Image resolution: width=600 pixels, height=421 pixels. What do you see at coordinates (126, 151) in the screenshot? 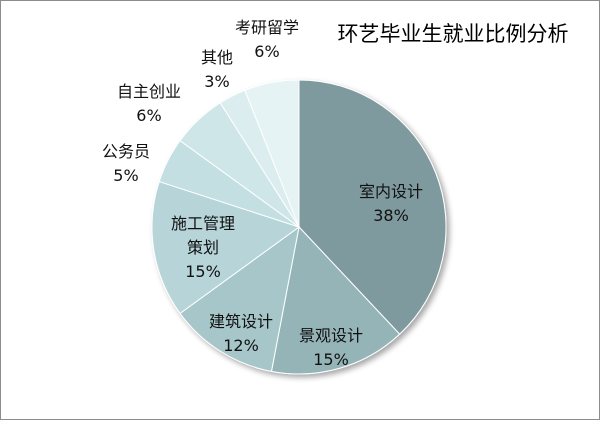
I see `slice-label: 公务员` at bounding box center [126, 151].